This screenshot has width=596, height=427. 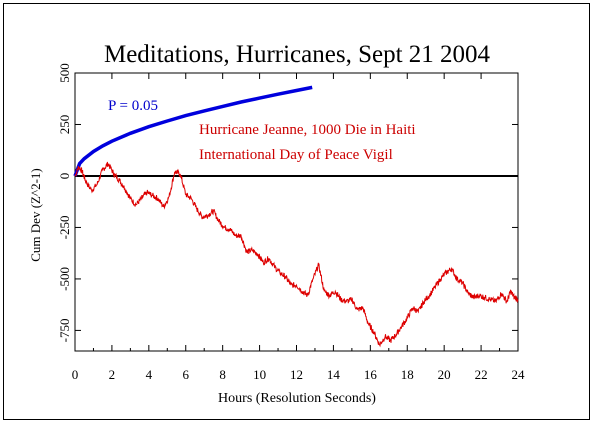 I want to click on x-tick-label: 2, so click(x=112, y=374).